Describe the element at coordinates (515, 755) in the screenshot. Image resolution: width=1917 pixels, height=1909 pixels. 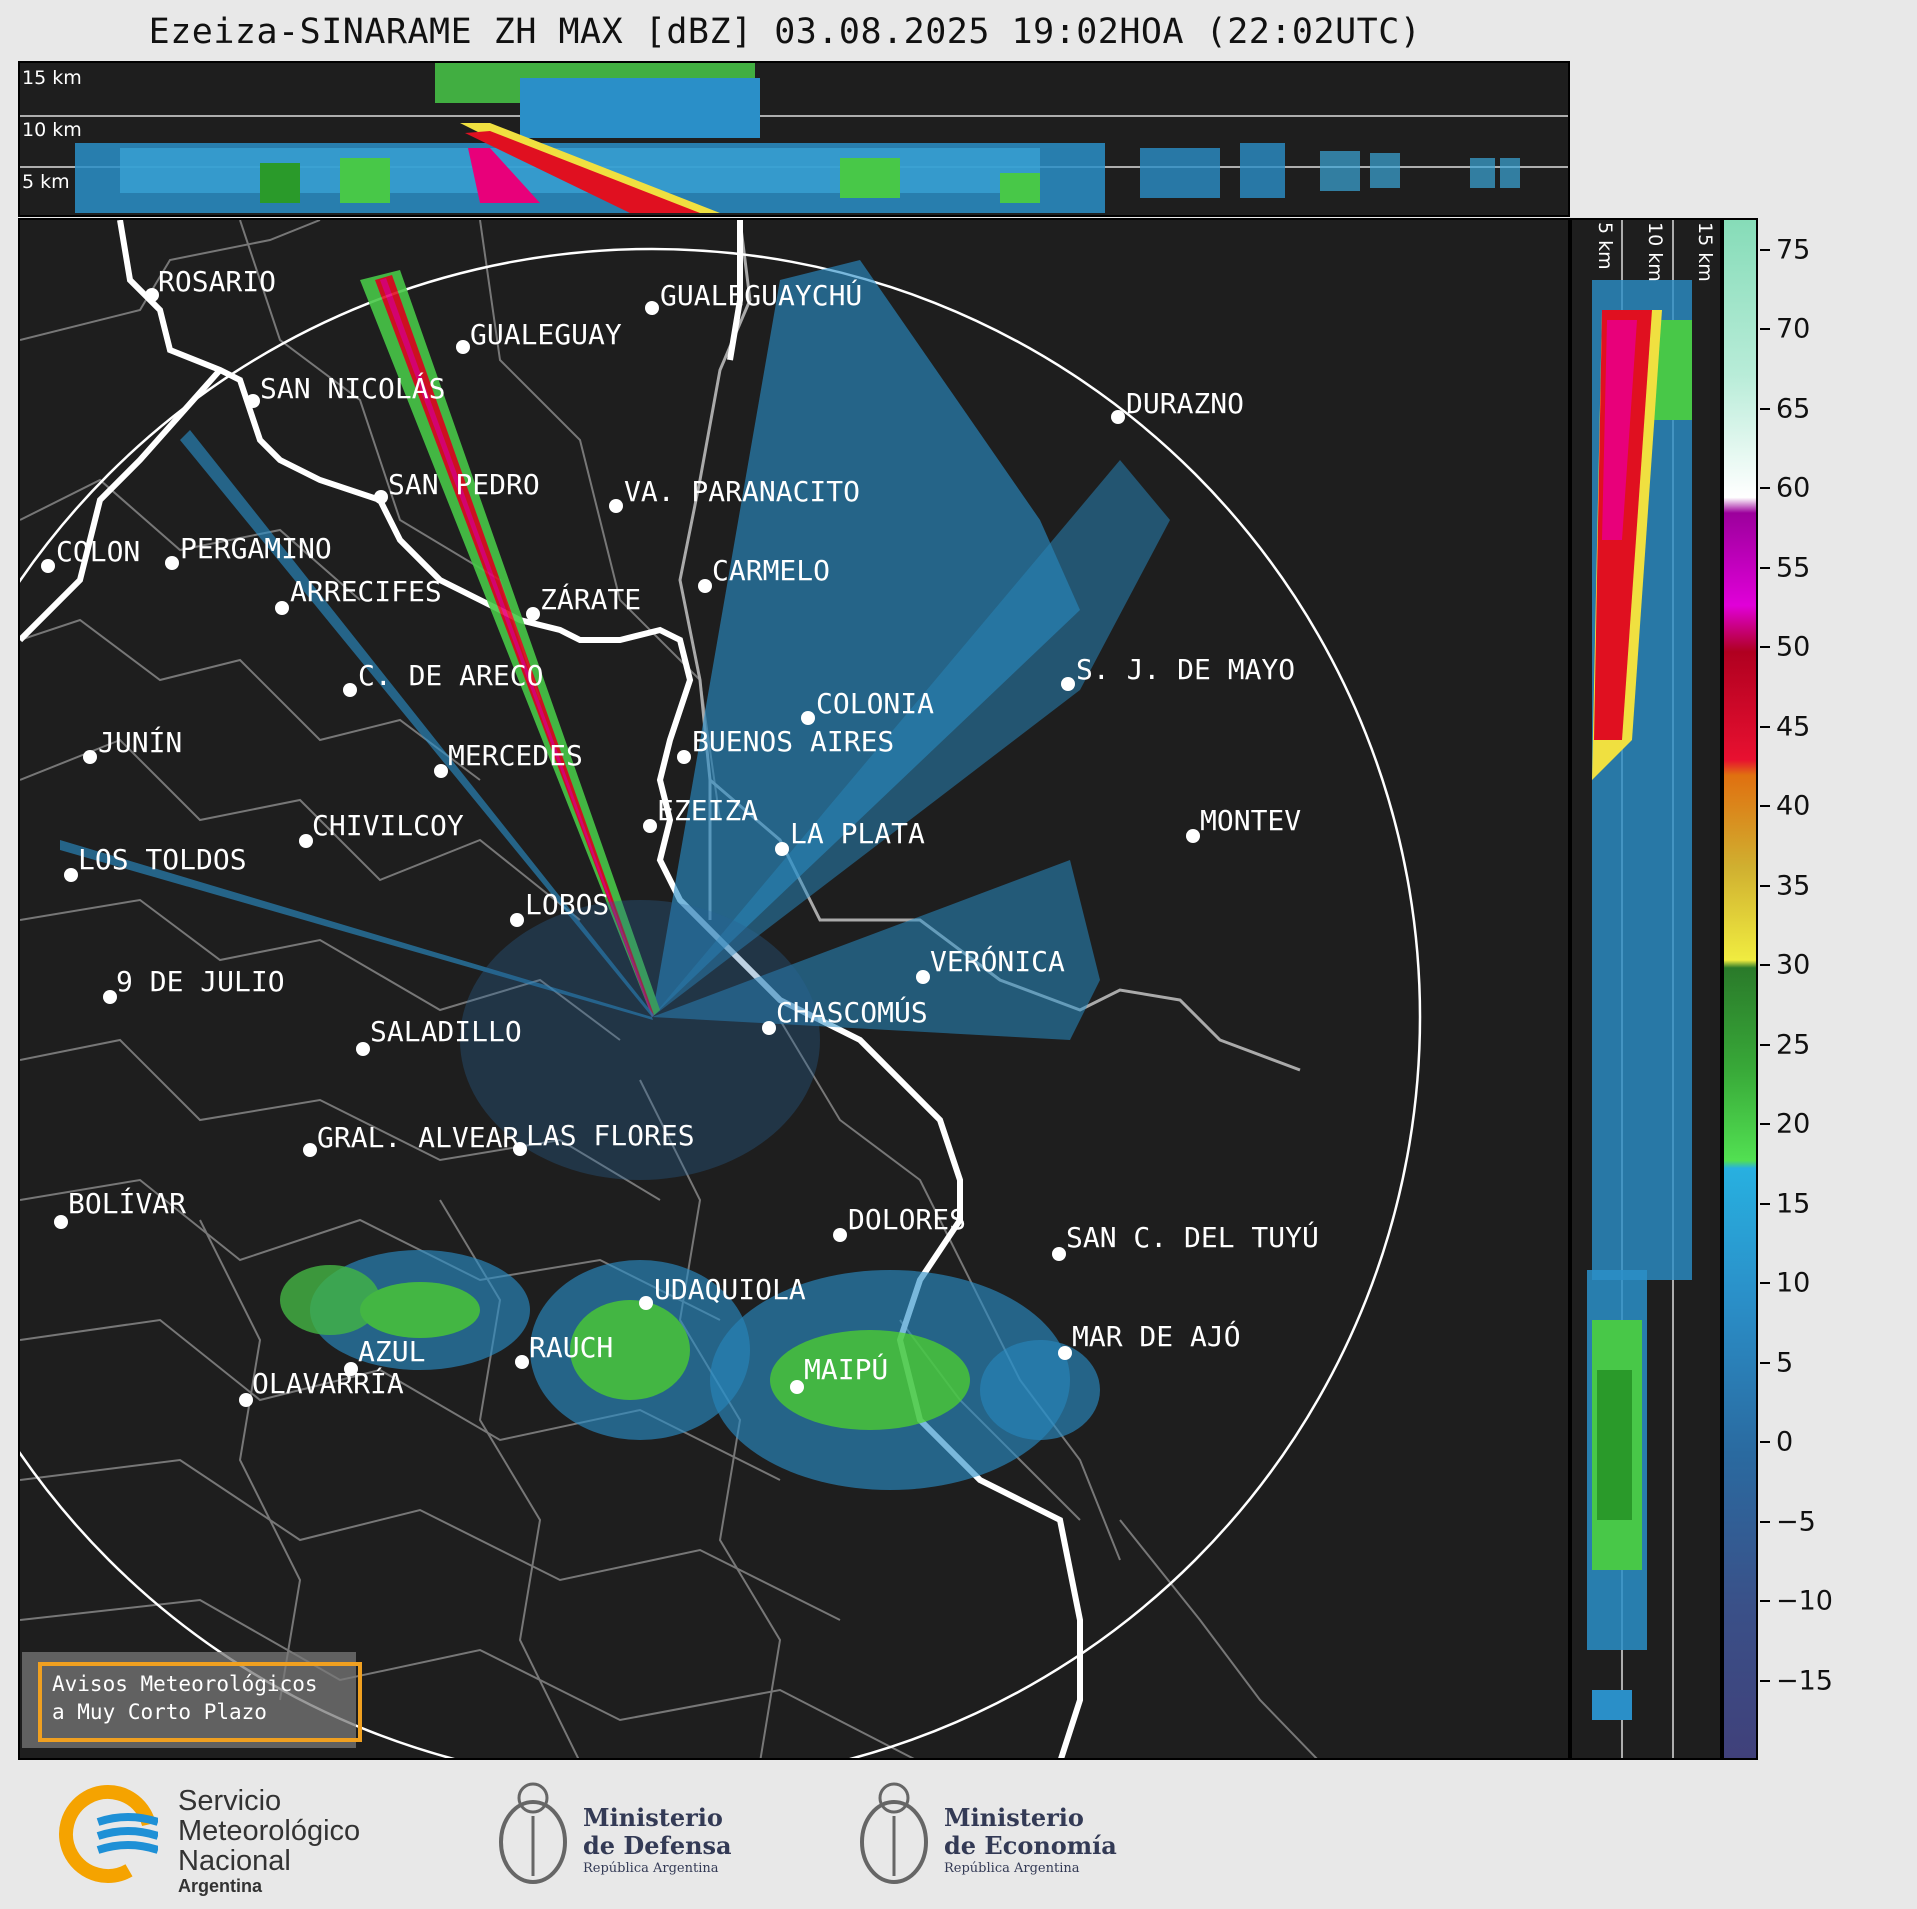
I see `city-label-mercedes: MERCEDES` at that location.